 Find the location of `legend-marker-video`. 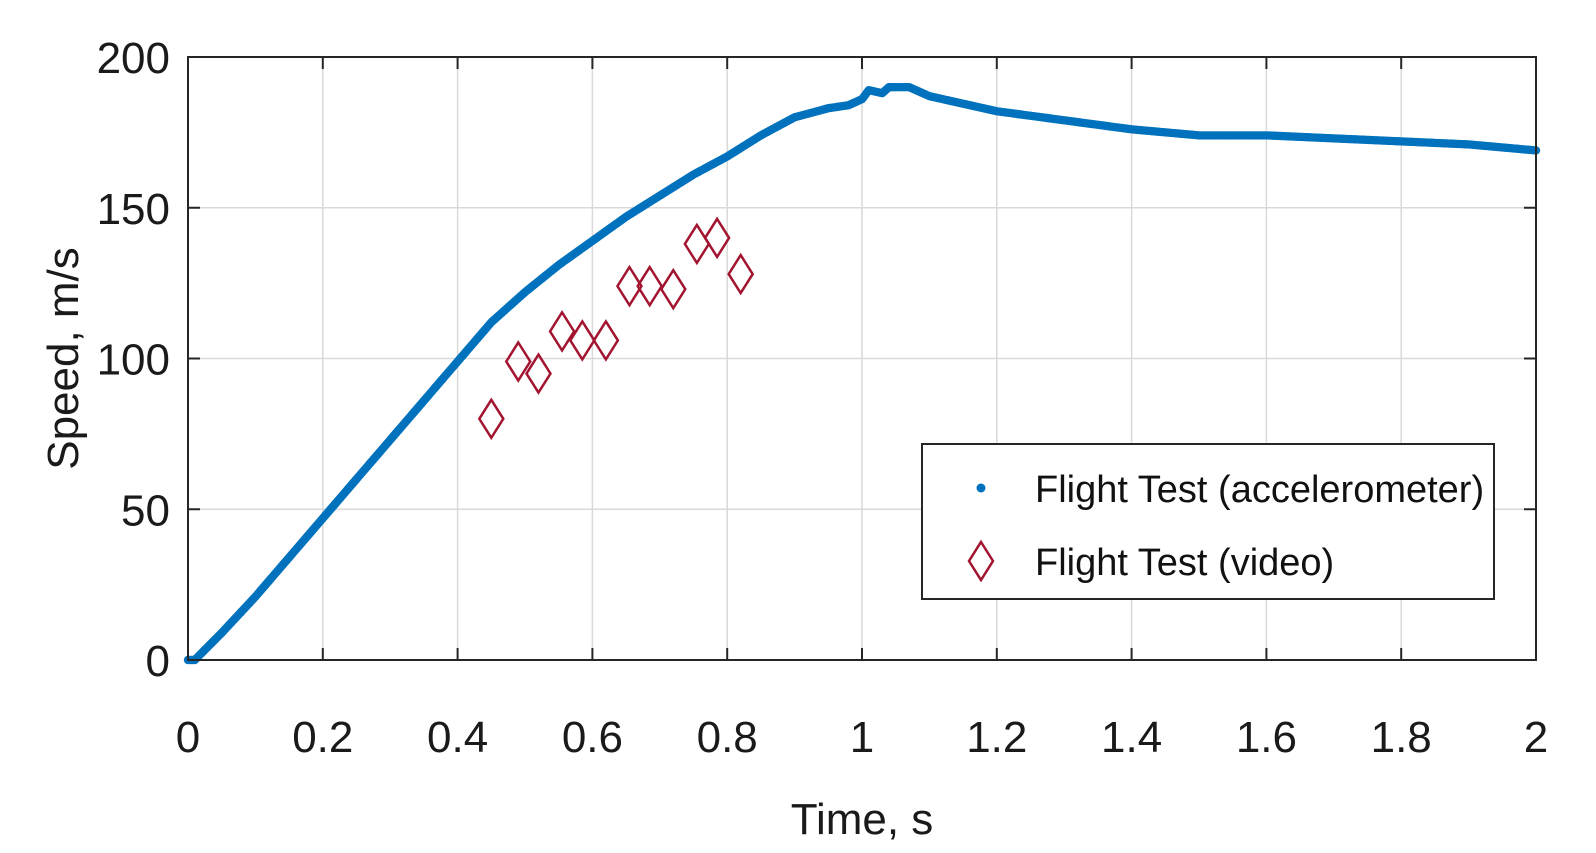

legend-marker-video is located at coordinates (981, 561).